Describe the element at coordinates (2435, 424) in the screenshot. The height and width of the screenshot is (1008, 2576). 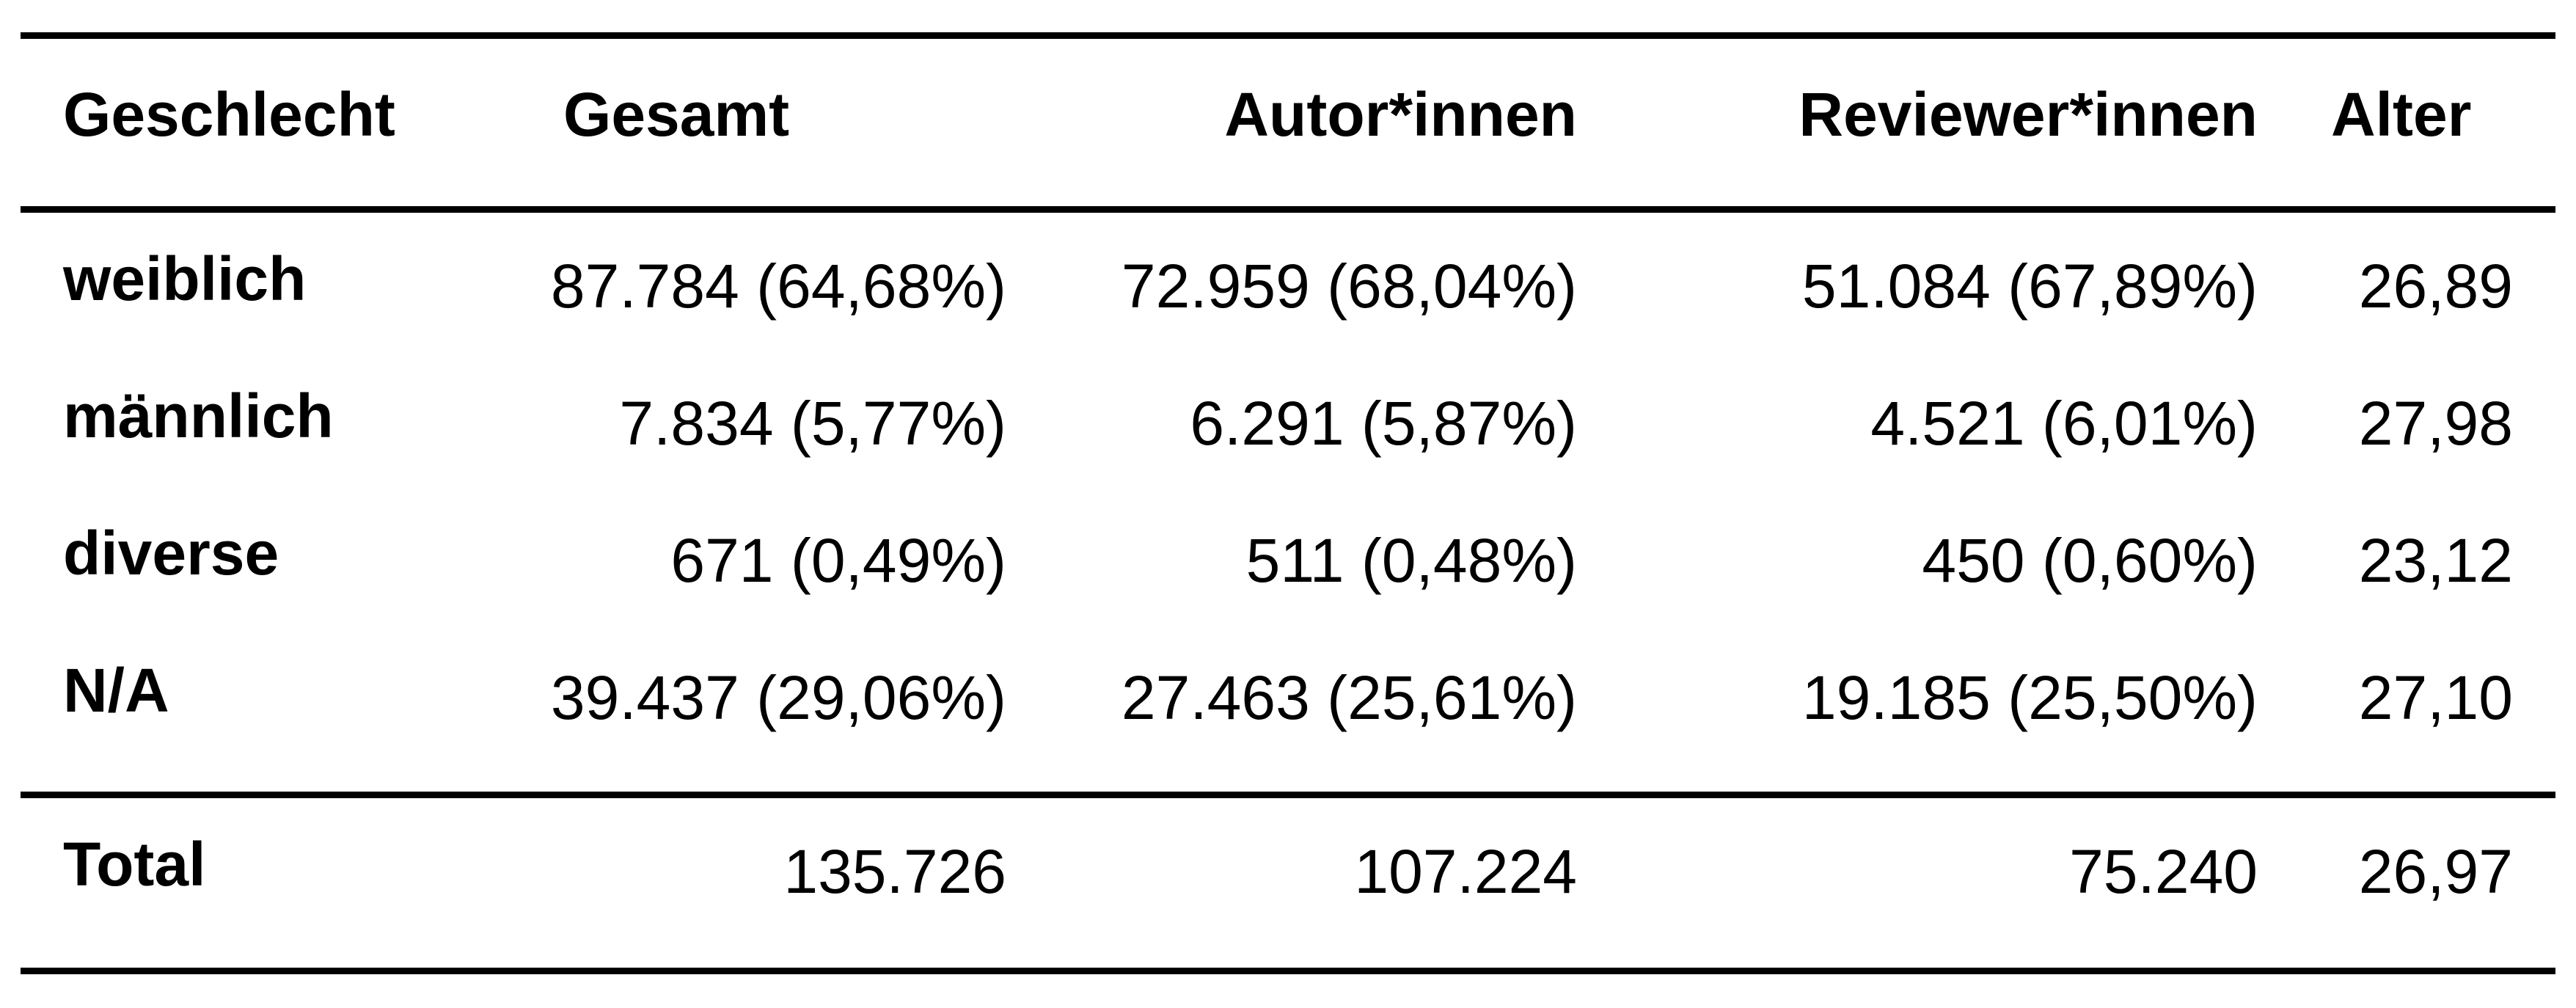
I see `cell-maennlich-alter: 27,98` at that location.